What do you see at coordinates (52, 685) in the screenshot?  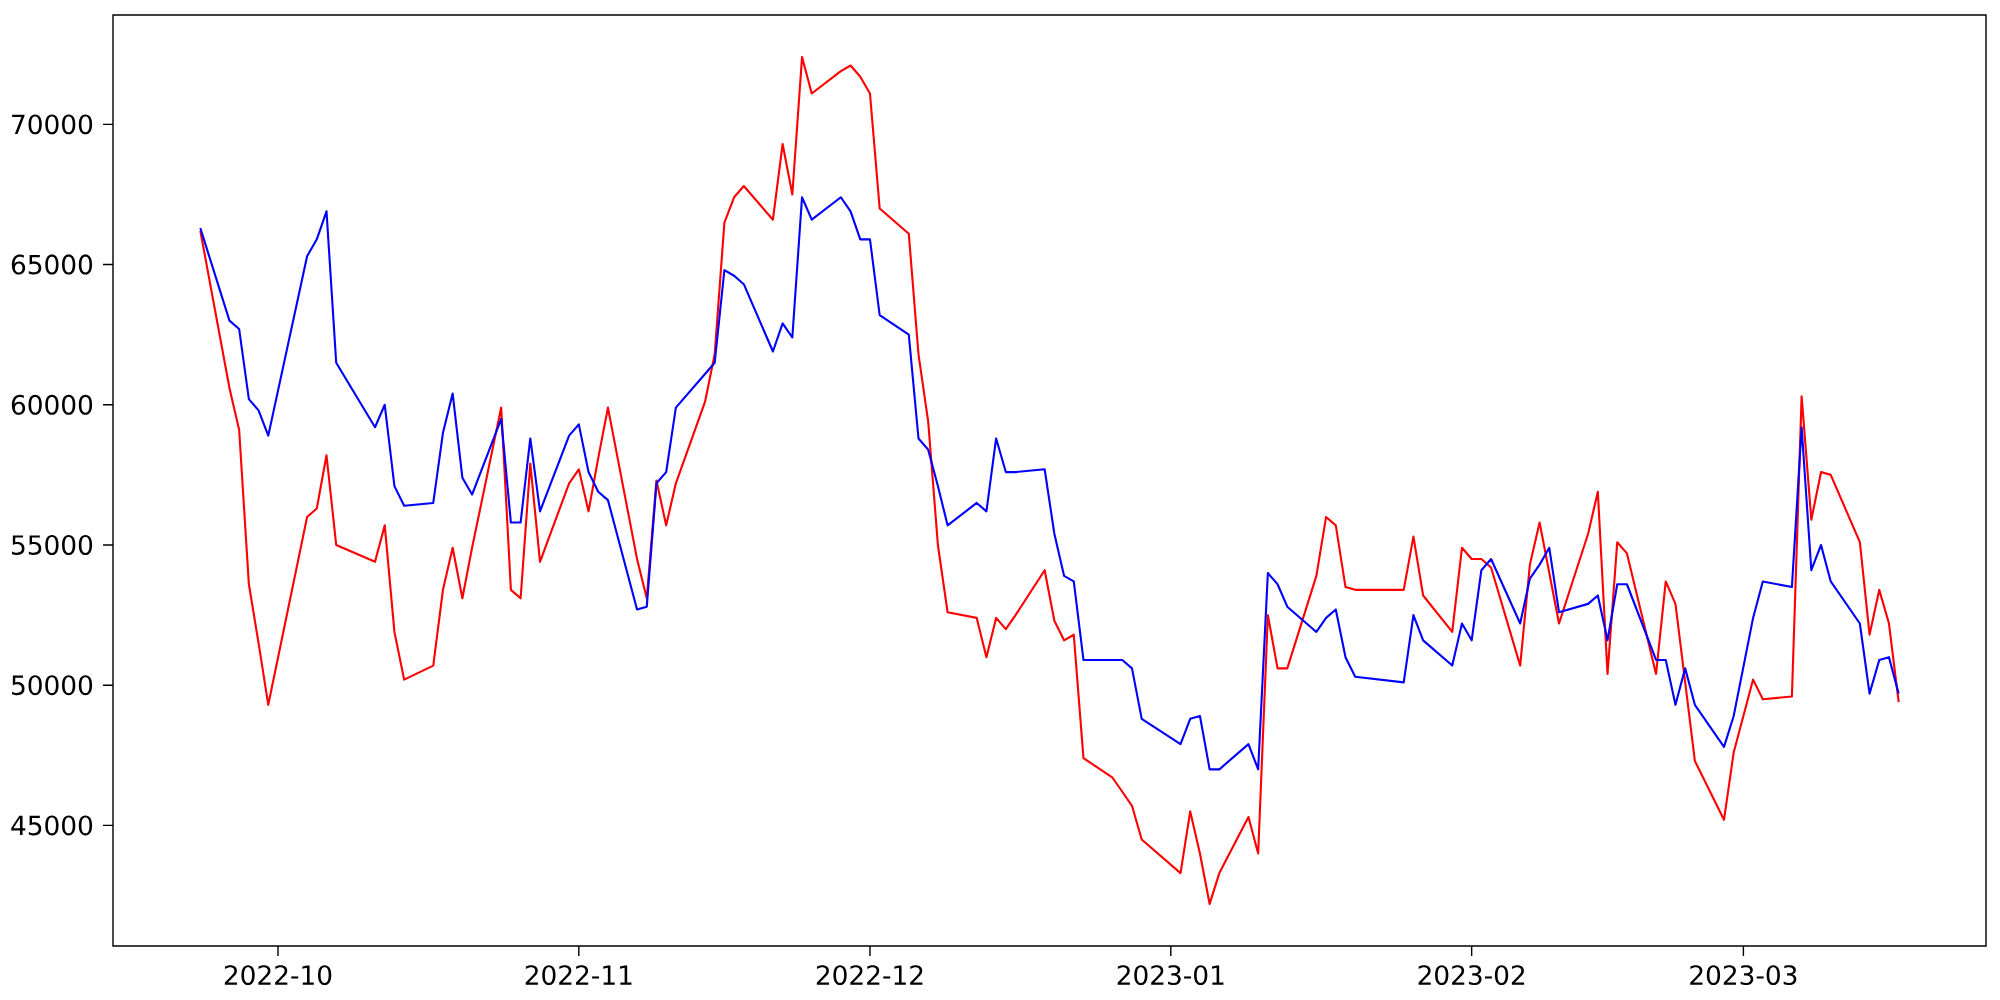 I see `y-tick-label: 50000` at bounding box center [52, 685].